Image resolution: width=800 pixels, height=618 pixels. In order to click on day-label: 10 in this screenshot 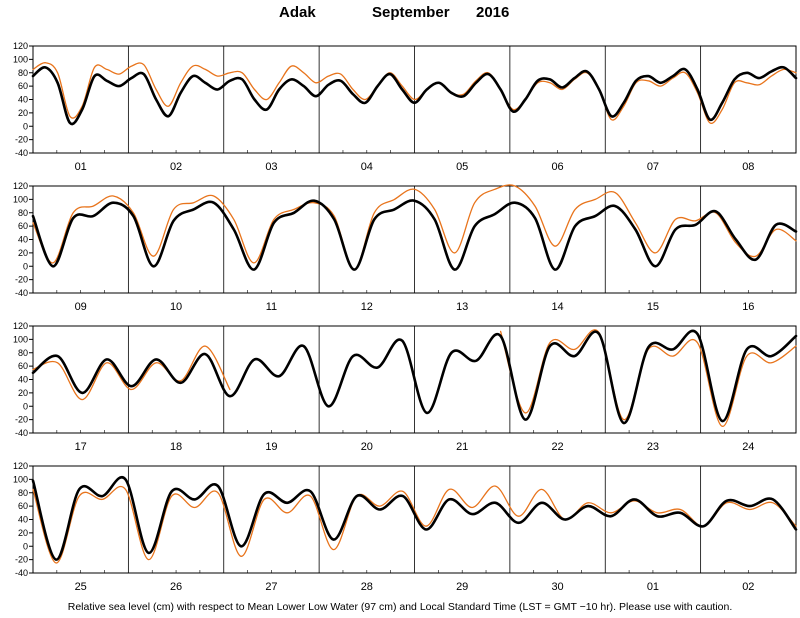, I will do `click(176, 307)`.